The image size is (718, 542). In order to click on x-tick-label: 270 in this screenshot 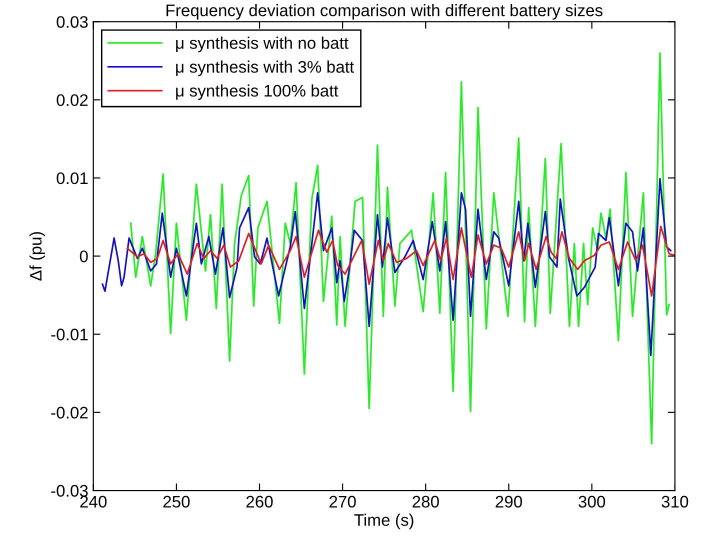, I will do `click(343, 502)`.